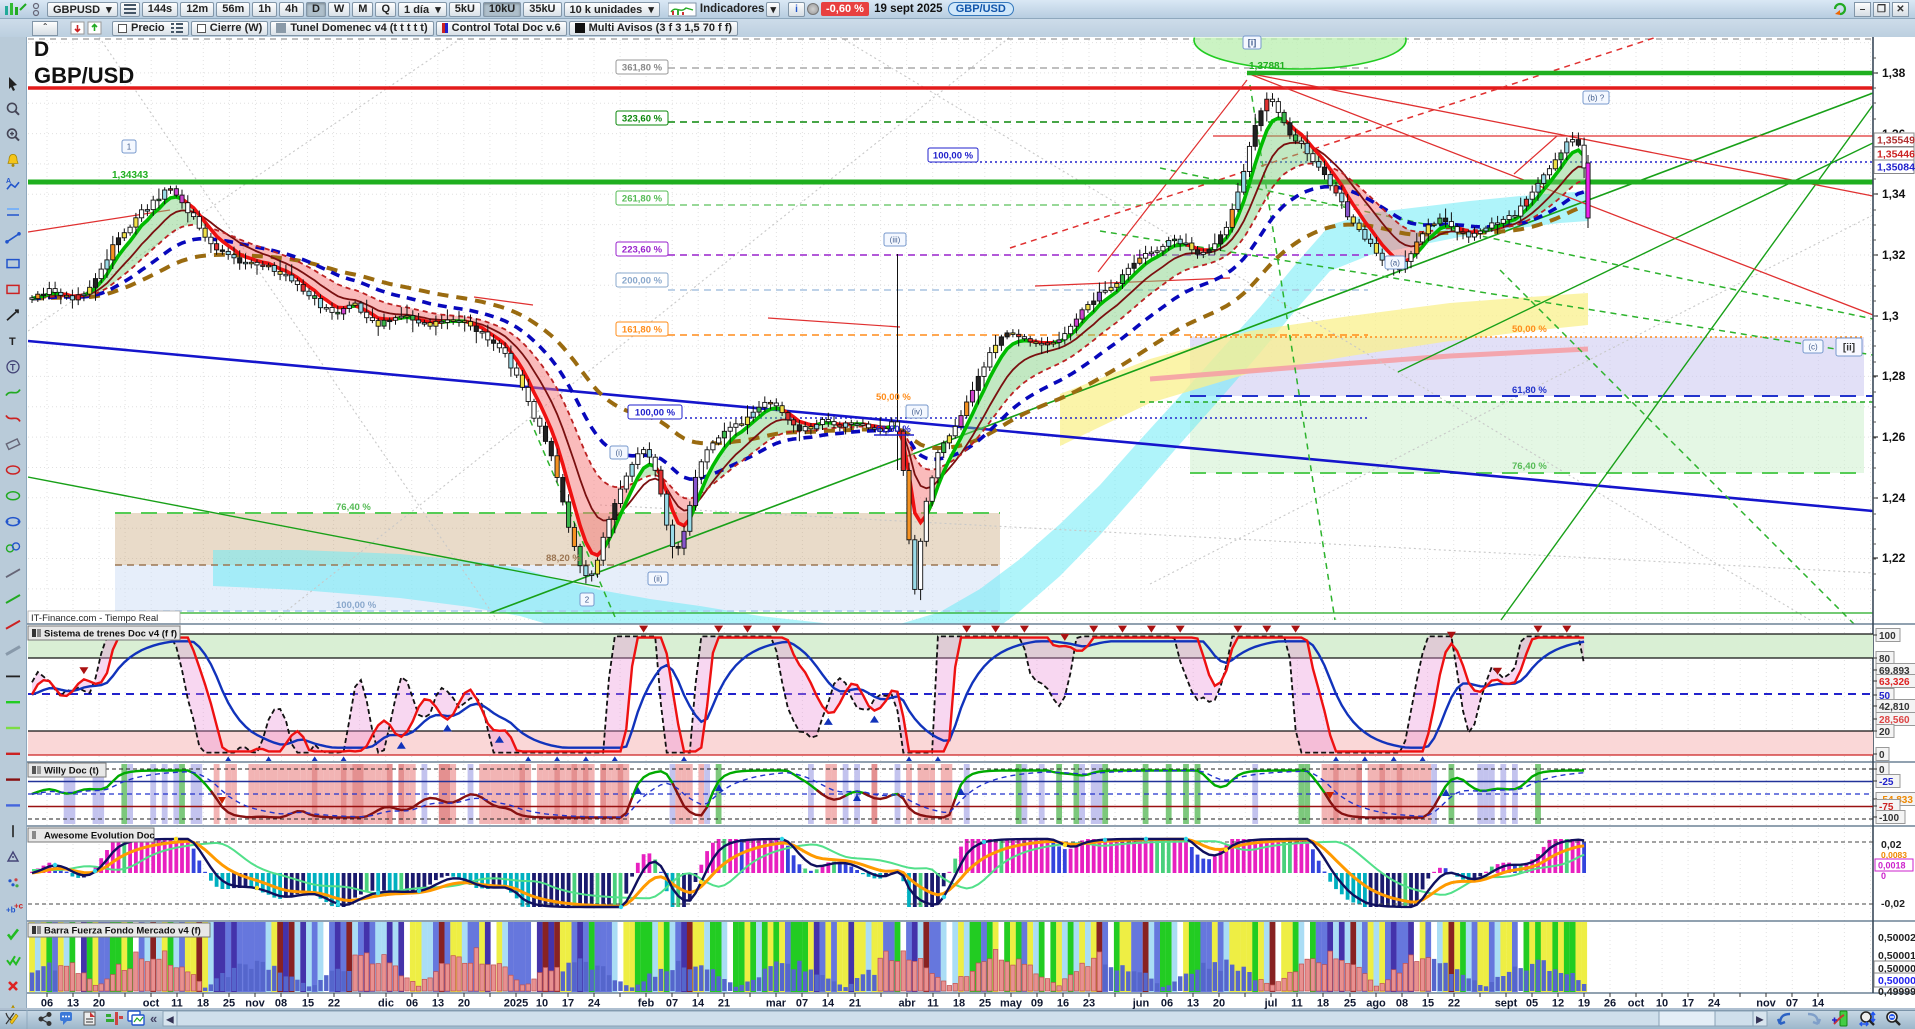  Describe the element at coordinates (1766, 1004) in the screenshot. I see `svg-text: nov` at that location.